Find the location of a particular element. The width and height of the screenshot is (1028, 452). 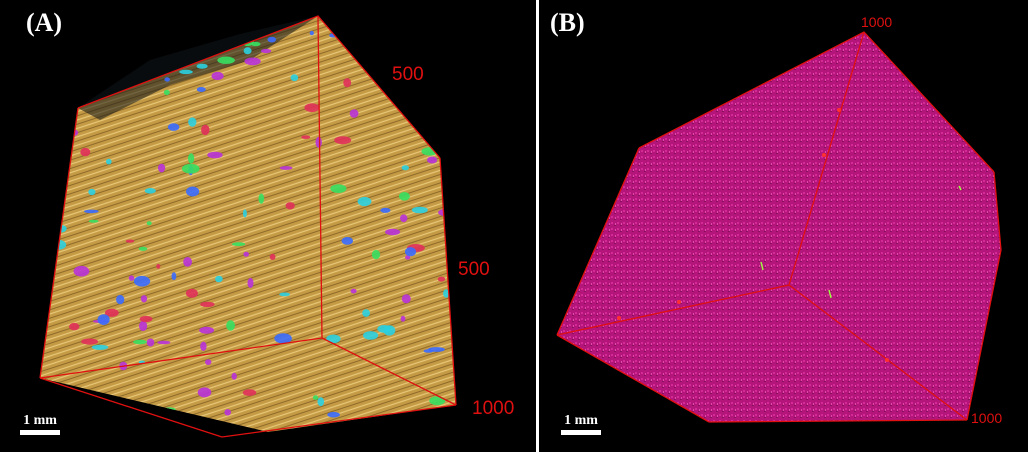

bright-inclusions is located at coordinates (861, 242).